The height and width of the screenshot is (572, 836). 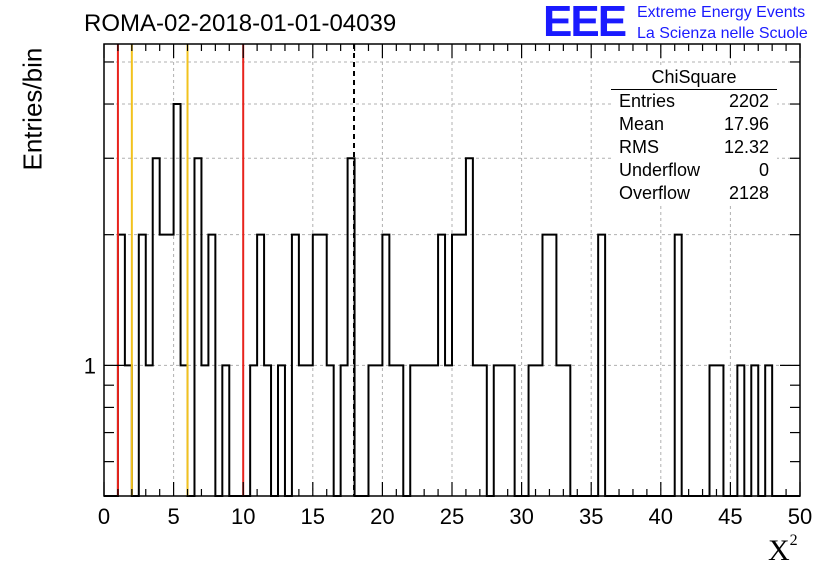 What do you see at coordinates (721, 12) in the screenshot?
I see `logo-subtitle-1: Extreme Energy Events` at bounding box center [721, 12].